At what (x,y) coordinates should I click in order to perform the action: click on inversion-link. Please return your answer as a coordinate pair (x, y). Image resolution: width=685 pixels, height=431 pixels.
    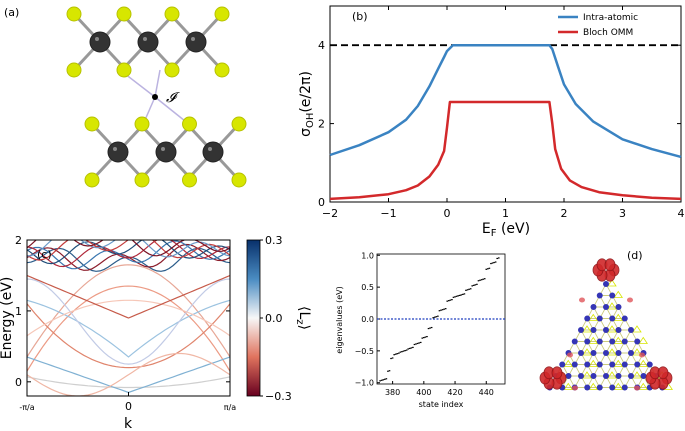
    Looking at the image, I should click on (150, 108).